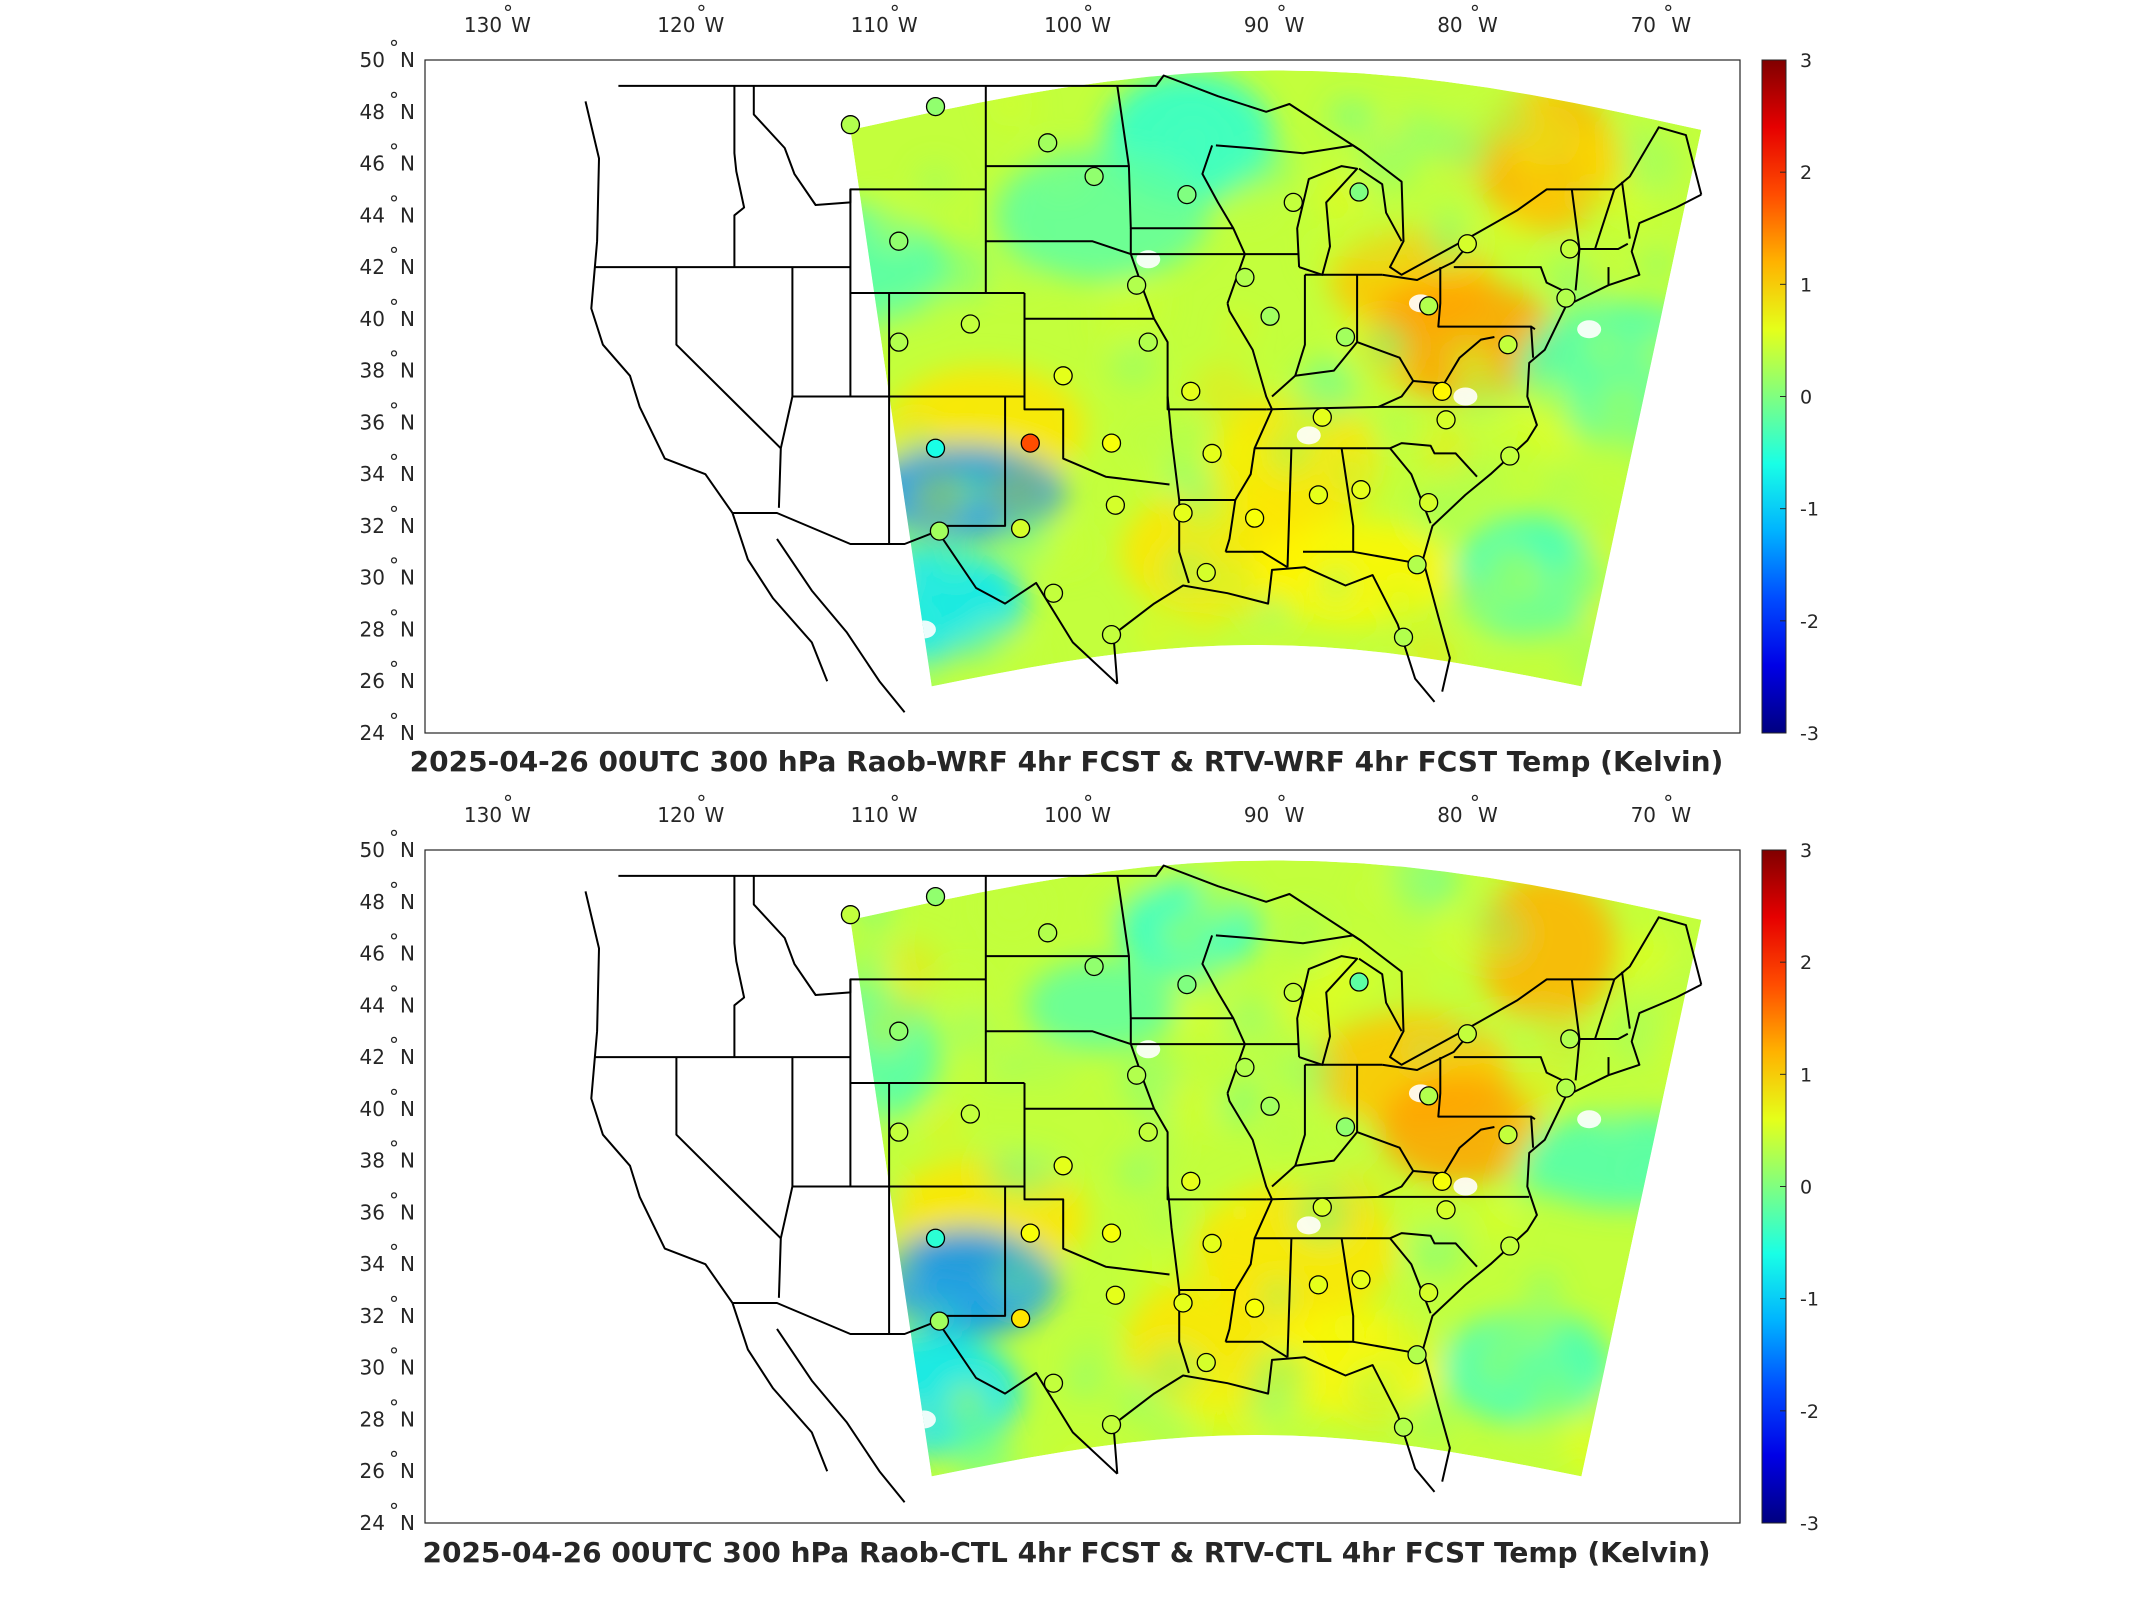 Image resolution: width=2133 pixels, height=1600 pixels. What do you see at coordinates (483, 25) in the screenshot?
I see `lon-tick-label: 130` at bounding box center [483, 25].